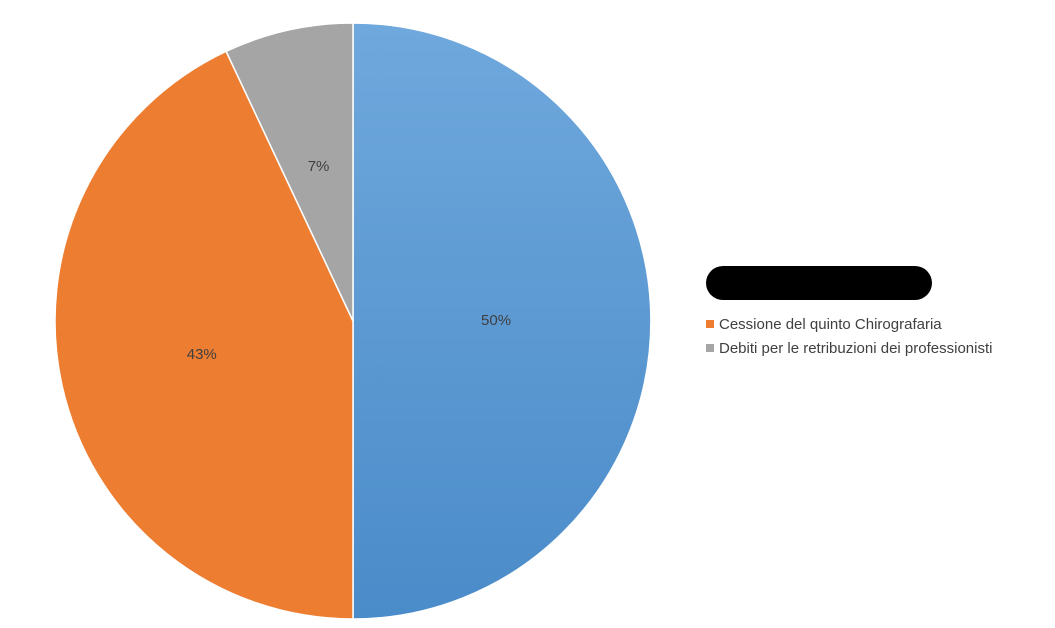 The image size is (1055, 628). What do you see at coordinates (710, 348) in the screenshot?
I see `legend-swatch-gray` at bounding box center [710, 348].